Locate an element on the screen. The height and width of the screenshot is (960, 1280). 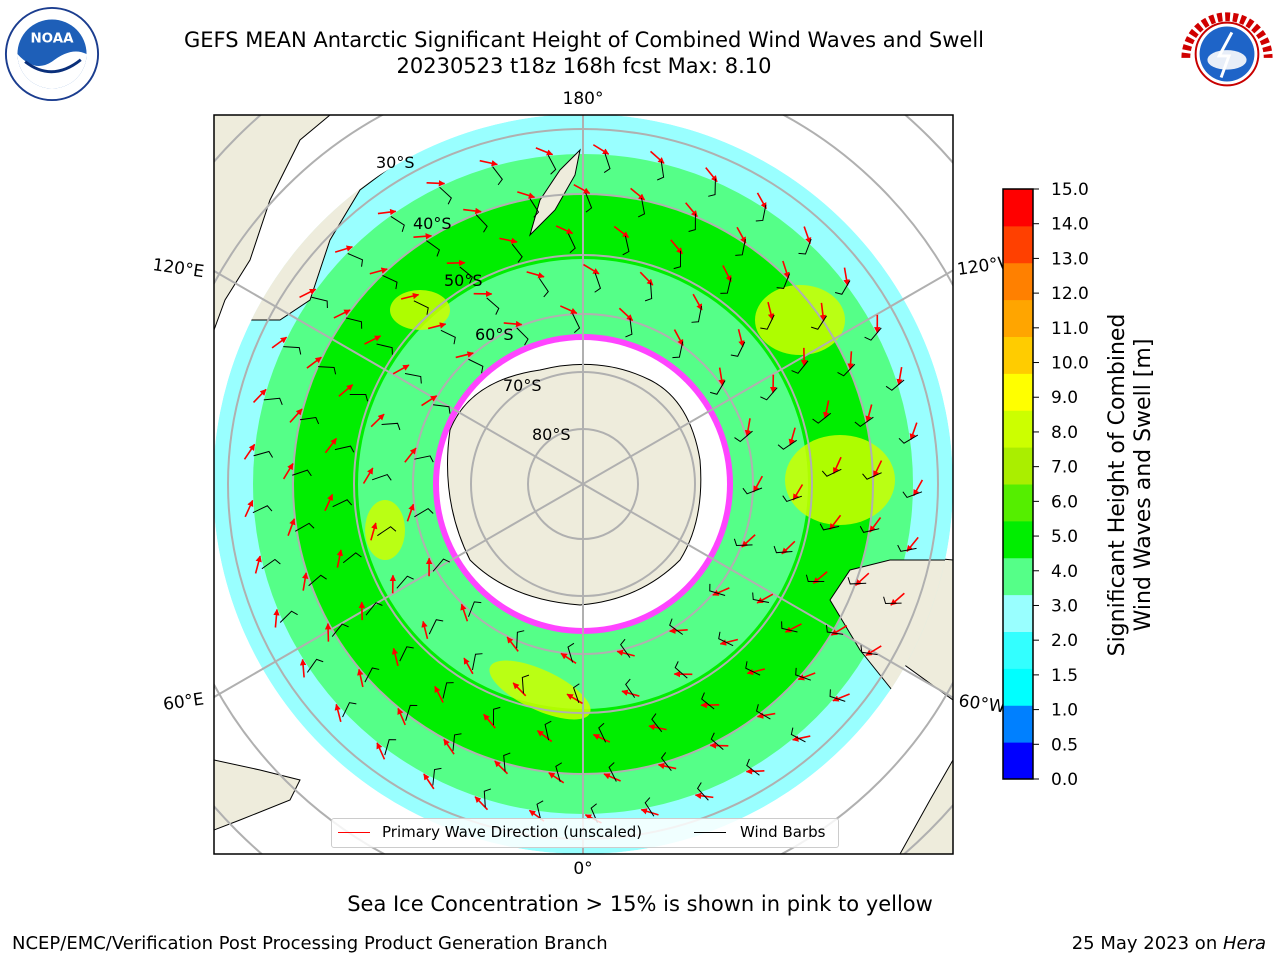
lat-label: 60°S is located at coordinates (494, 334).